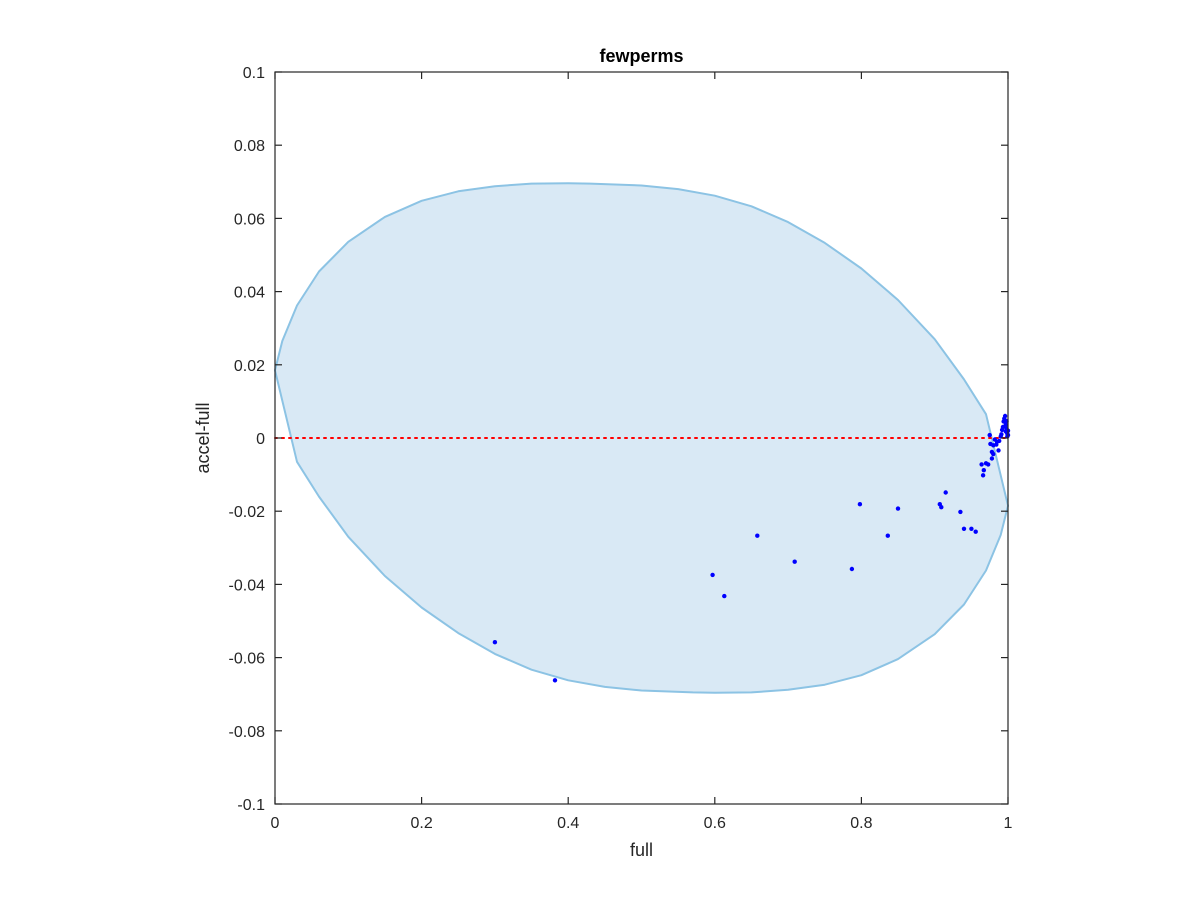 The height and width of the screenshot is (905, 1200). I want to click on x-tick-label: 0, so click(275, 823).